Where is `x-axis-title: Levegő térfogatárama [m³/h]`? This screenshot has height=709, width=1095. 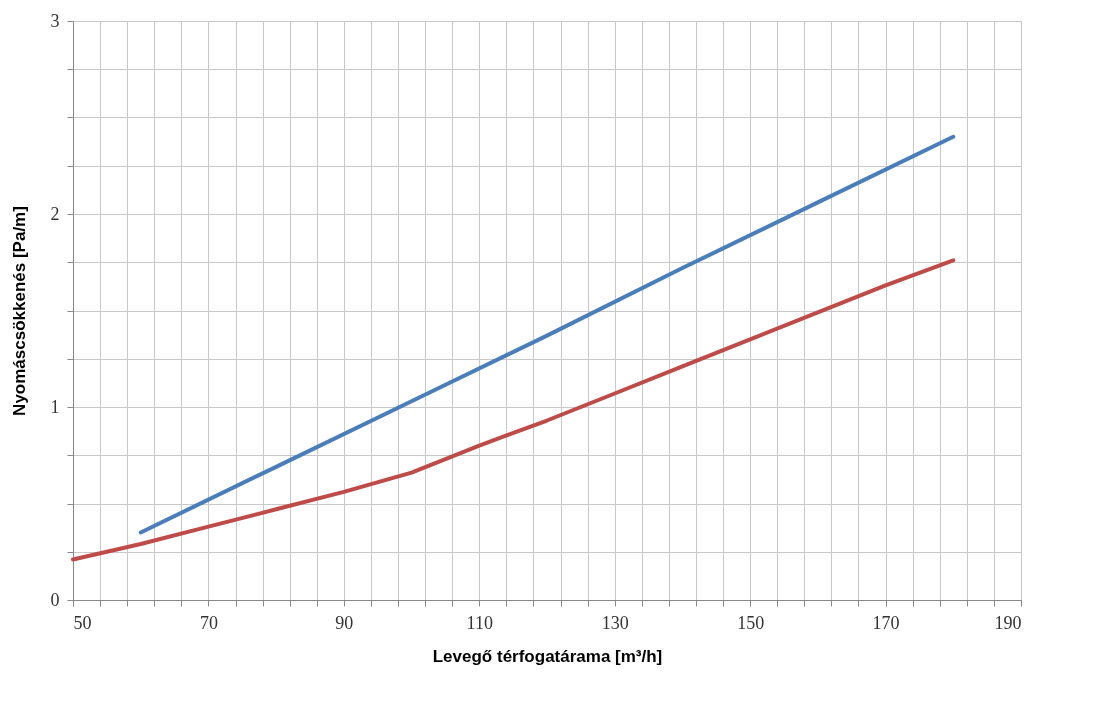
x-axis-title: Levegő térfogatárama [m³/h] is located at coordinates (547, 656).